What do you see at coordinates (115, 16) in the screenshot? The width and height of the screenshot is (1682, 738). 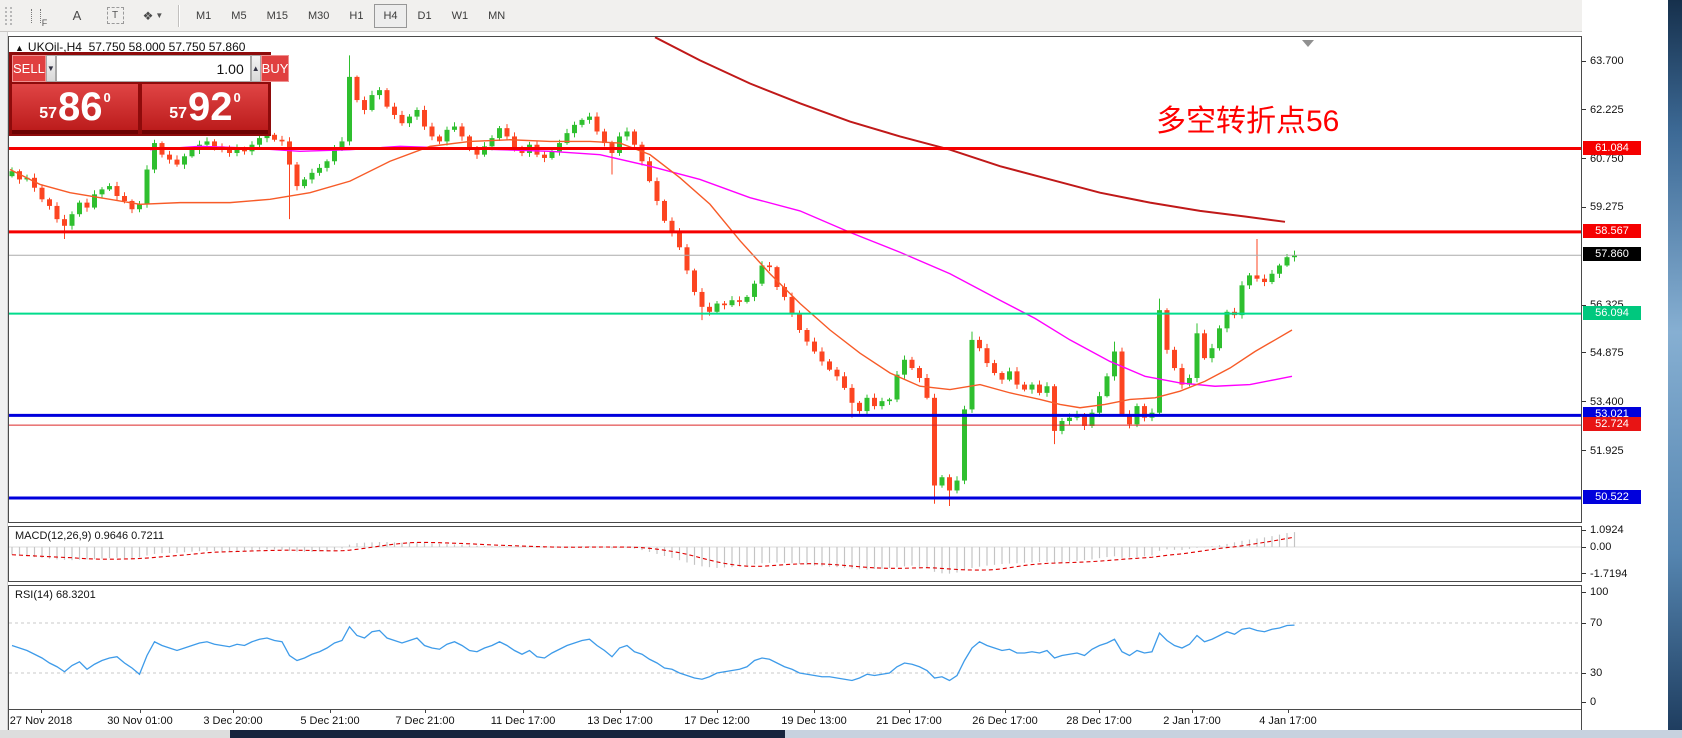 I see `text-box-icon: T` at bounding box center [115, 16].